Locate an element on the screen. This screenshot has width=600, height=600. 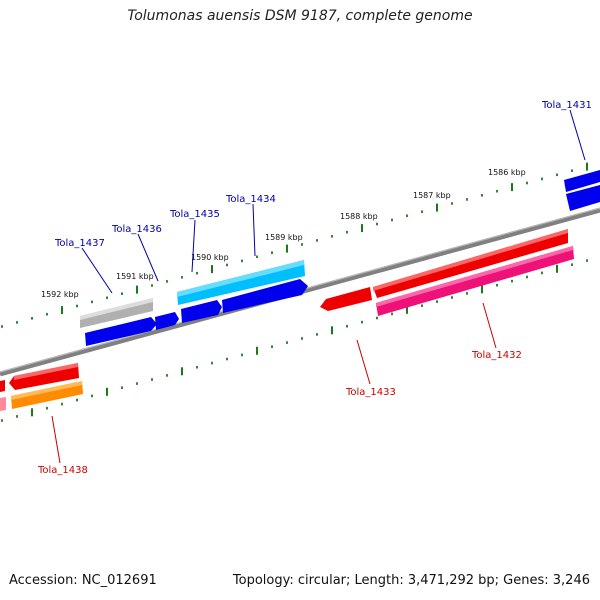
gene-label-tola-1431: Tola_1431 is located at coordinates (566, 105).